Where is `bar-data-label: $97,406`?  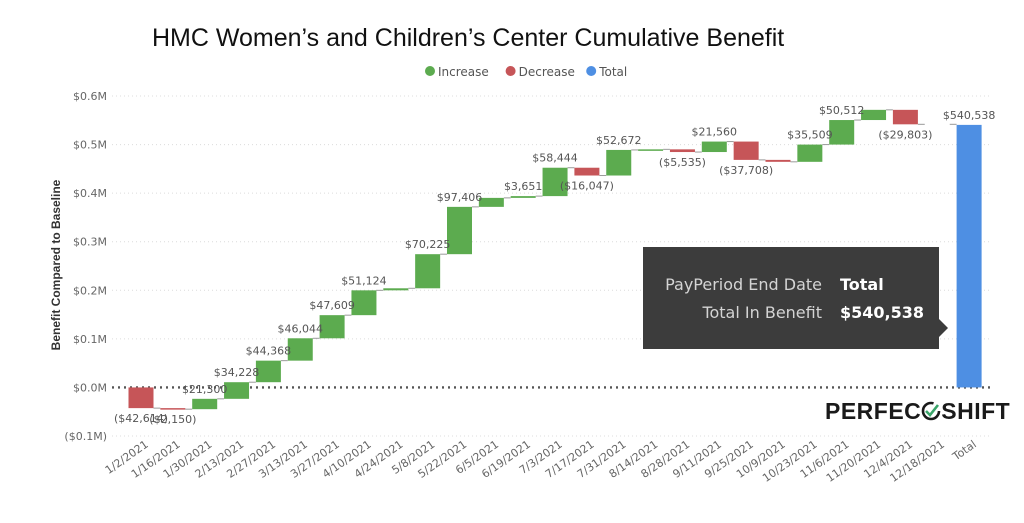 bar-data-label: $97,406 is located at coordinates (460, 197).